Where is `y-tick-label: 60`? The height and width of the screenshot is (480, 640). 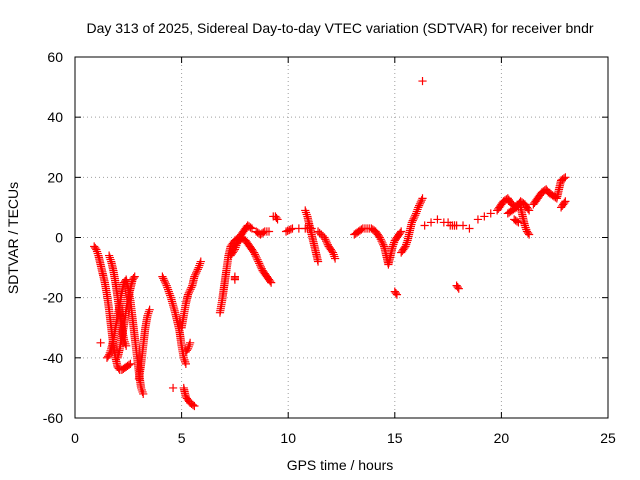 y-tick-label: 60 is located at coordinates (55, 57).